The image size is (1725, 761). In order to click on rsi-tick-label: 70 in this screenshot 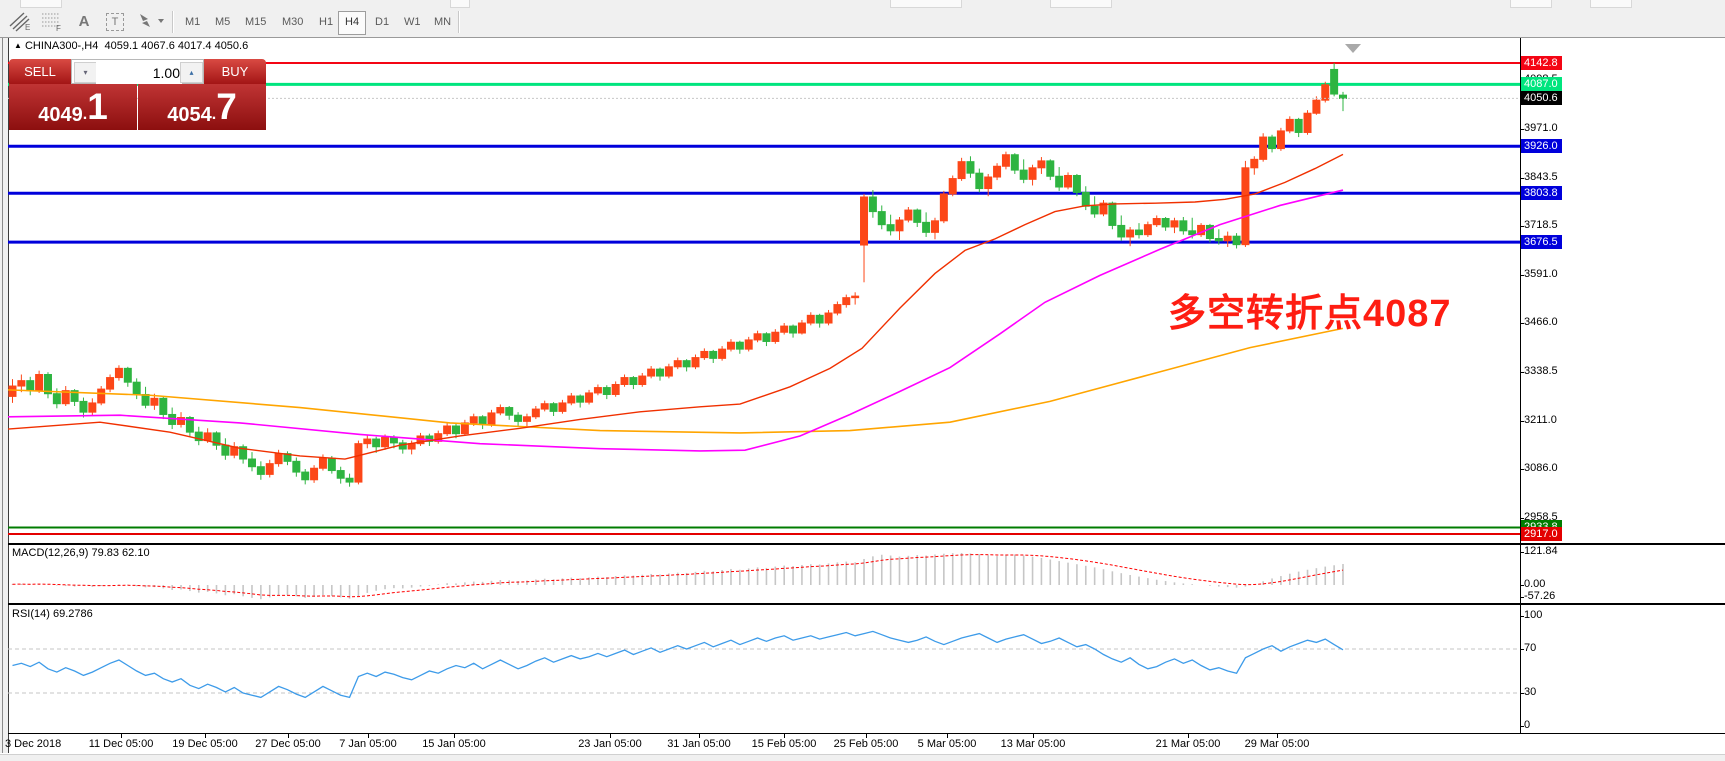, I will do `click(1530, 648)`.